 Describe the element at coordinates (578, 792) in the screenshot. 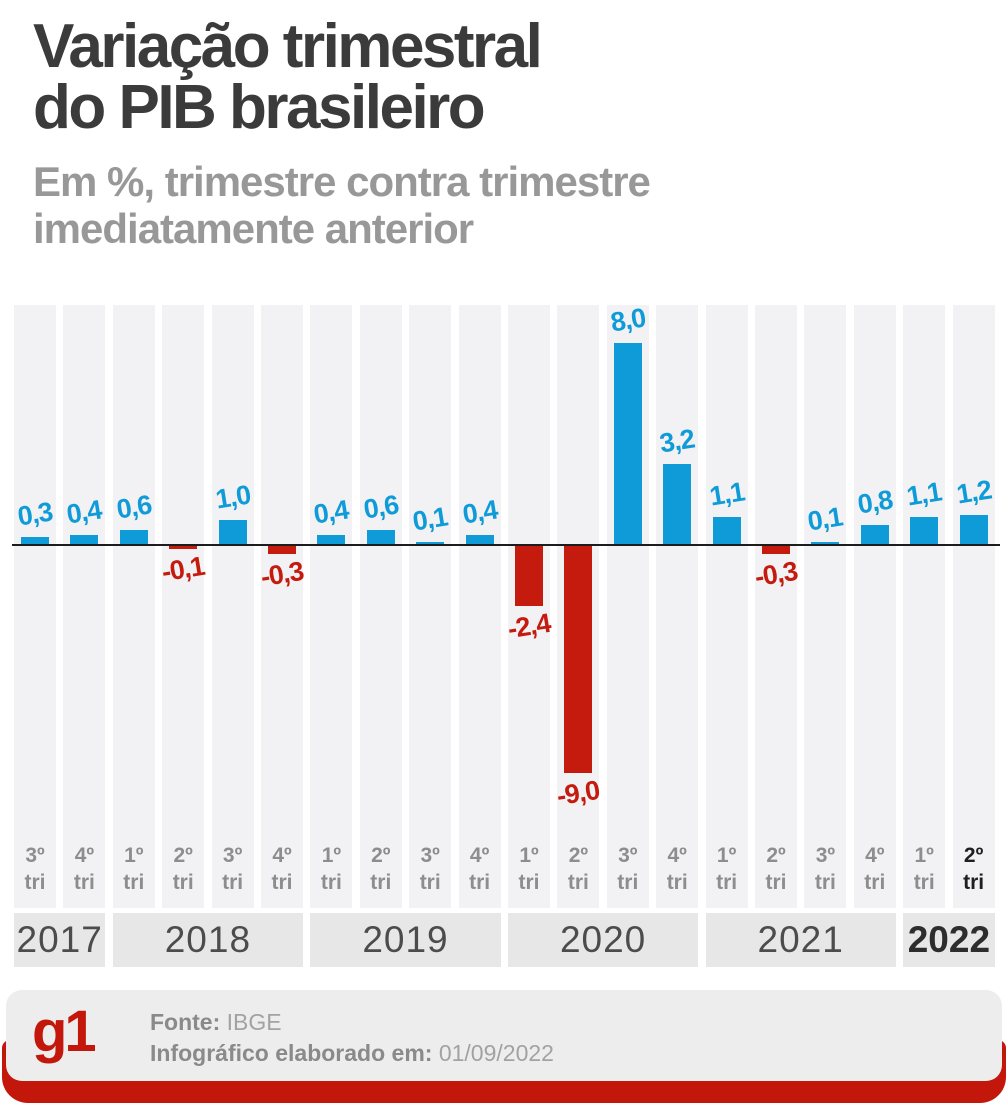

I see `bar-value-label: -9,0` at that location.